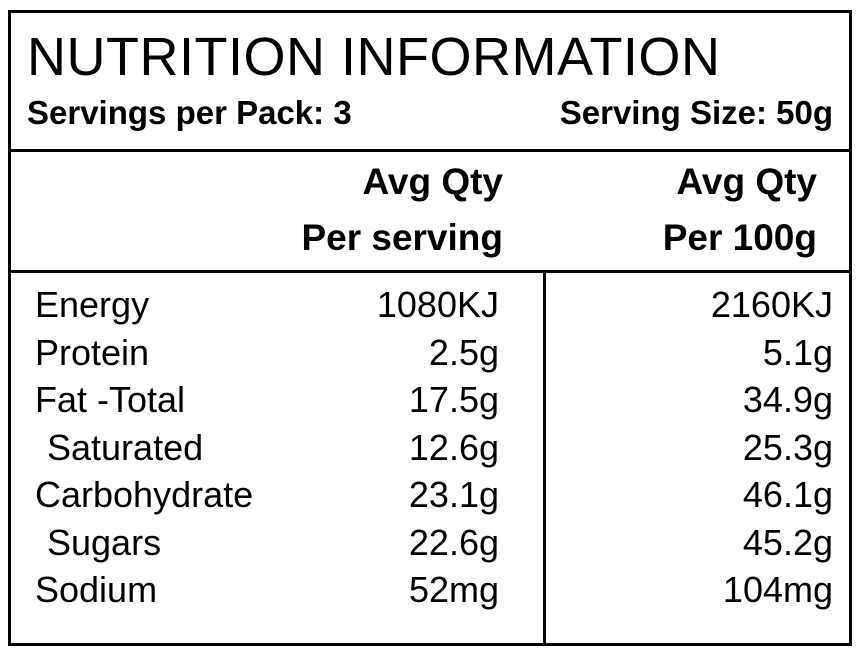  I want to click on nutrient-name: Protein, so click(92, 352).